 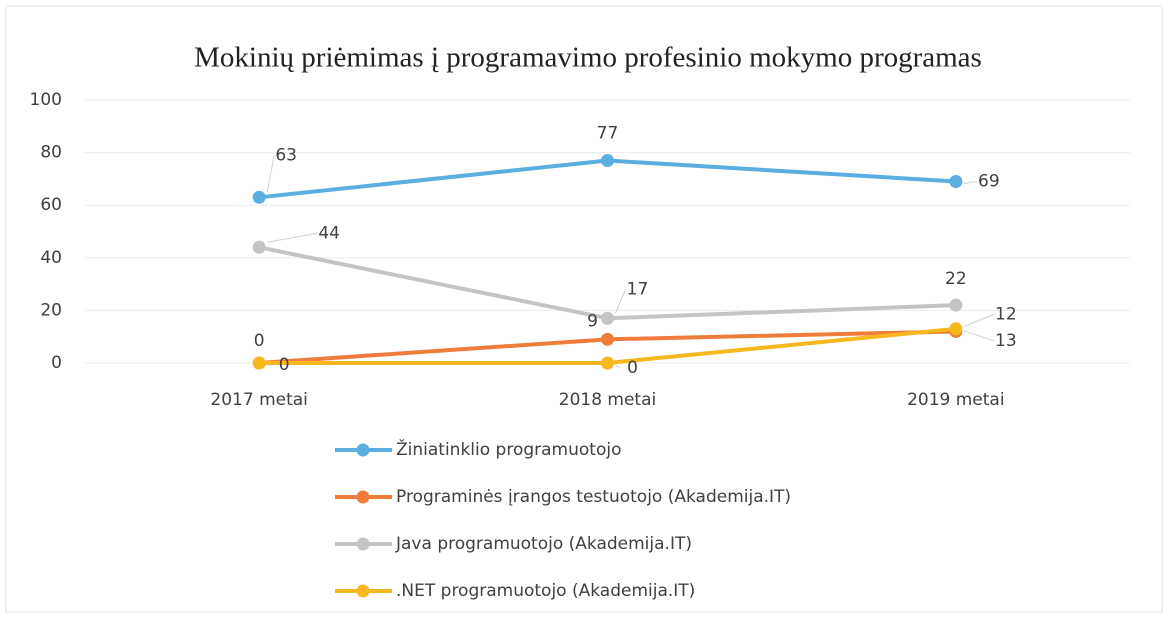 I want to click on data-label: 17, so click(x=638, y=289).